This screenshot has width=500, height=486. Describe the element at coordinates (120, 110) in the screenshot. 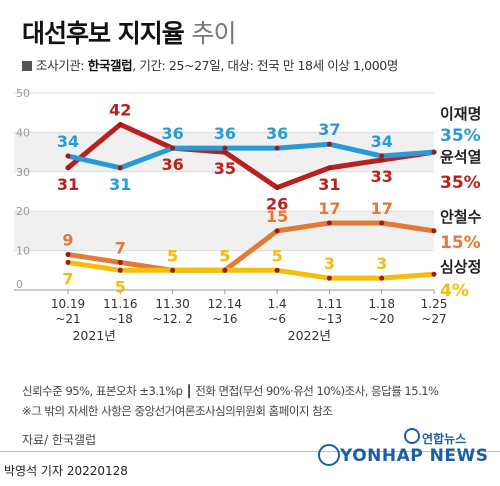

I see `data-label-yoon: 42` at that location.